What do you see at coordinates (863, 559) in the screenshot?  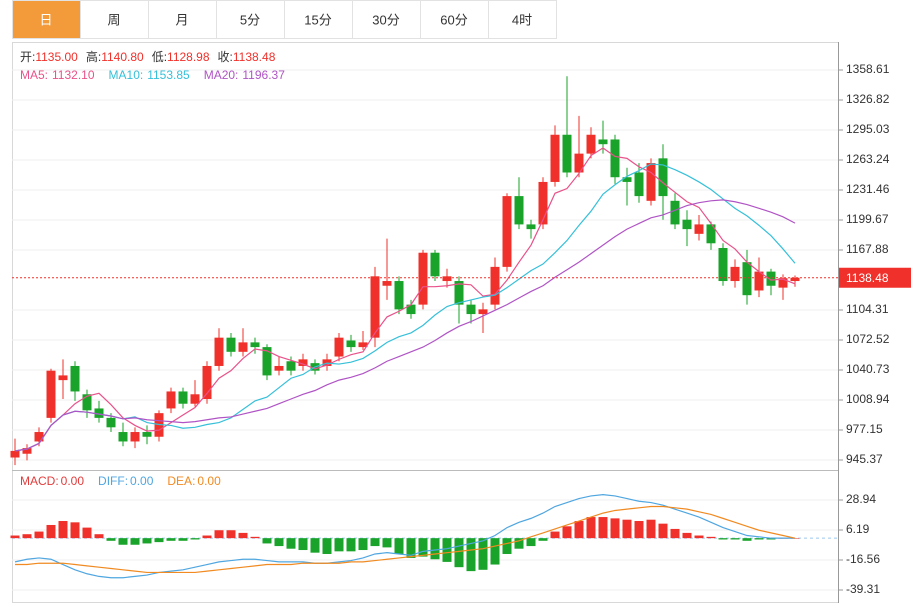 I see `y-tick-label: -16.56` at bounding box center [863, 559].